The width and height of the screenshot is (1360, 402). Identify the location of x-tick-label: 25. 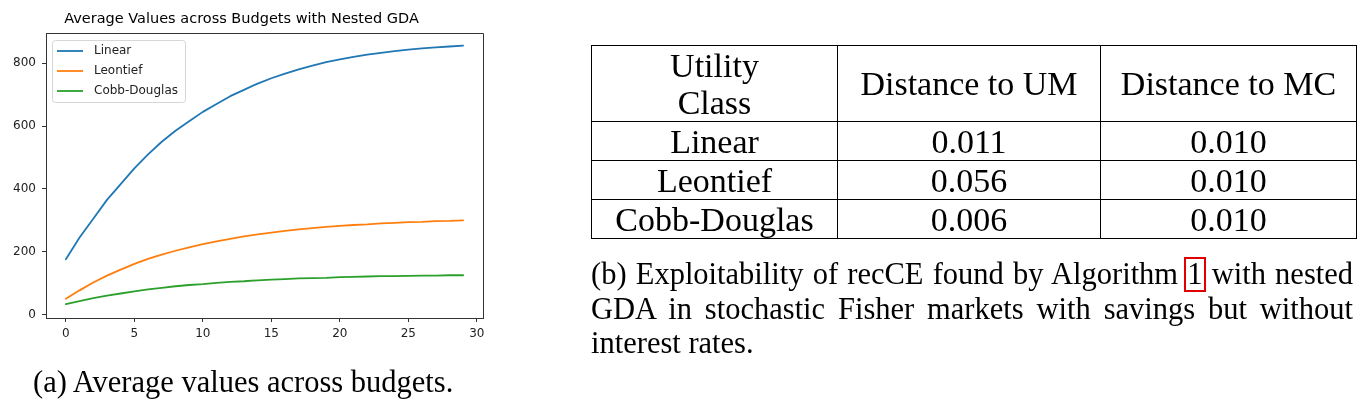
(408, 333).